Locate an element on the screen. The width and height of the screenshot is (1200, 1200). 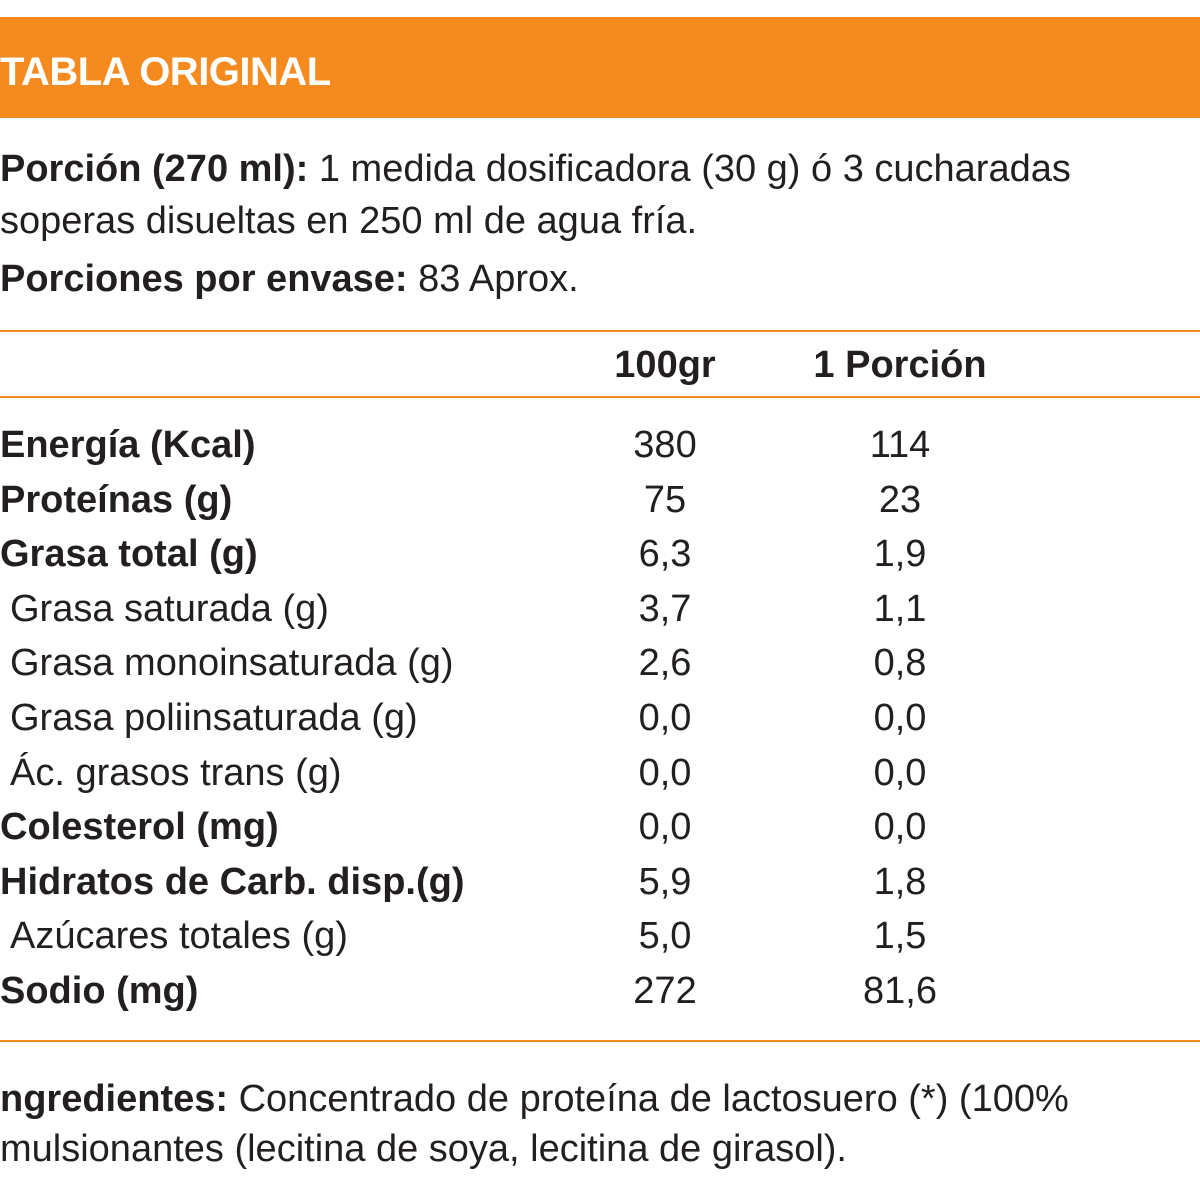
row-label: Energía (Kcal) is located at coordinates (128, 445).